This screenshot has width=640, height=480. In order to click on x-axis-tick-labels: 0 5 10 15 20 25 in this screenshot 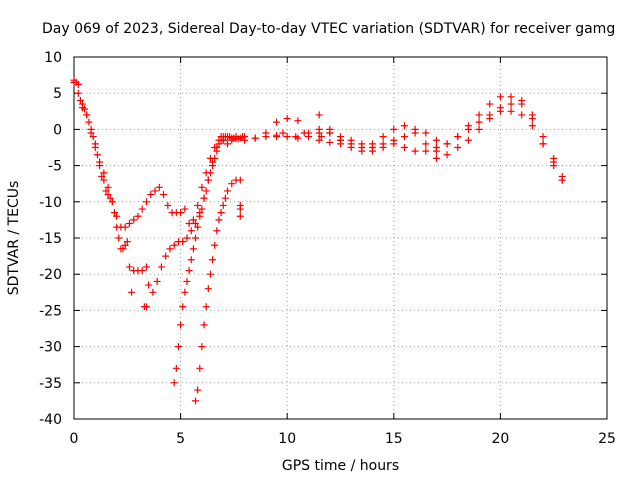, I will do `click(343, 439)`.